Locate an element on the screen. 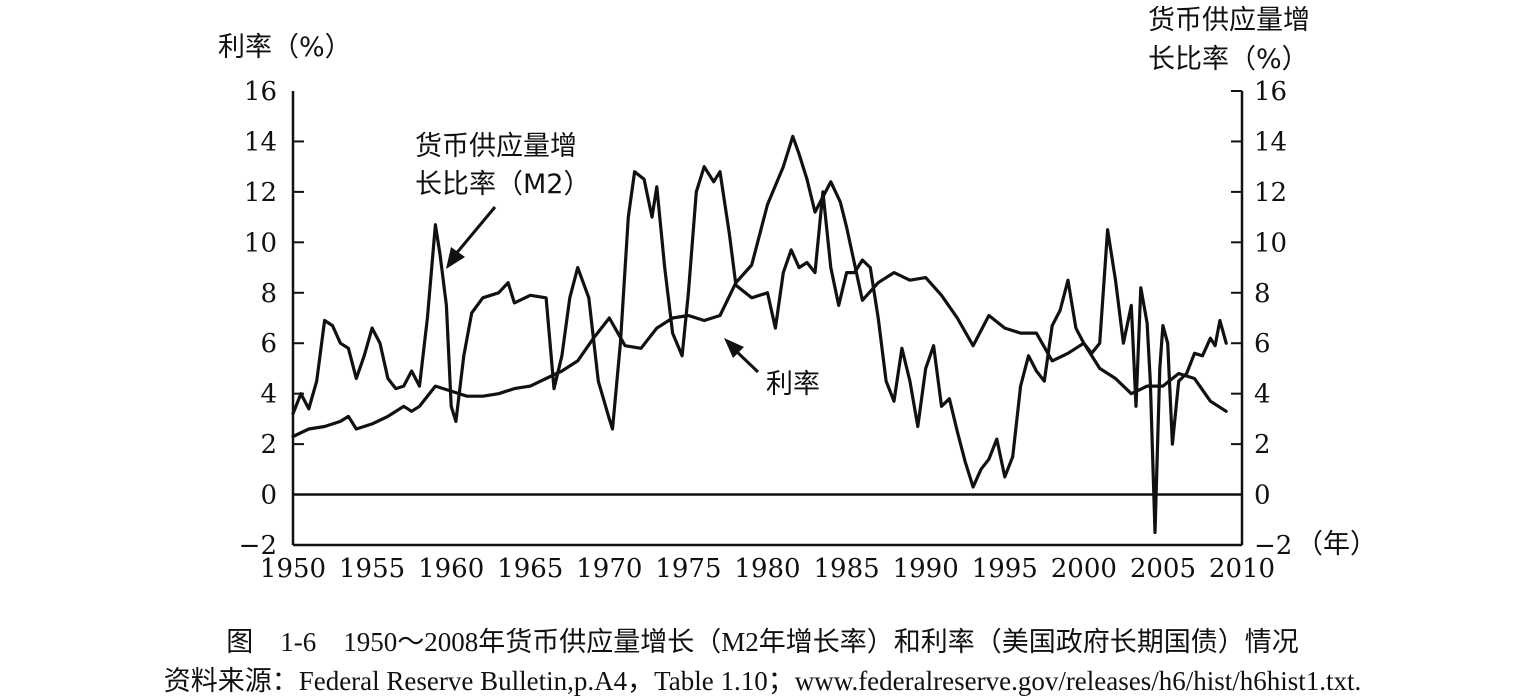 The height and width of the screenshot is (700, 1525). right-tick-label: 6 is located at coordinates (1262, 344).